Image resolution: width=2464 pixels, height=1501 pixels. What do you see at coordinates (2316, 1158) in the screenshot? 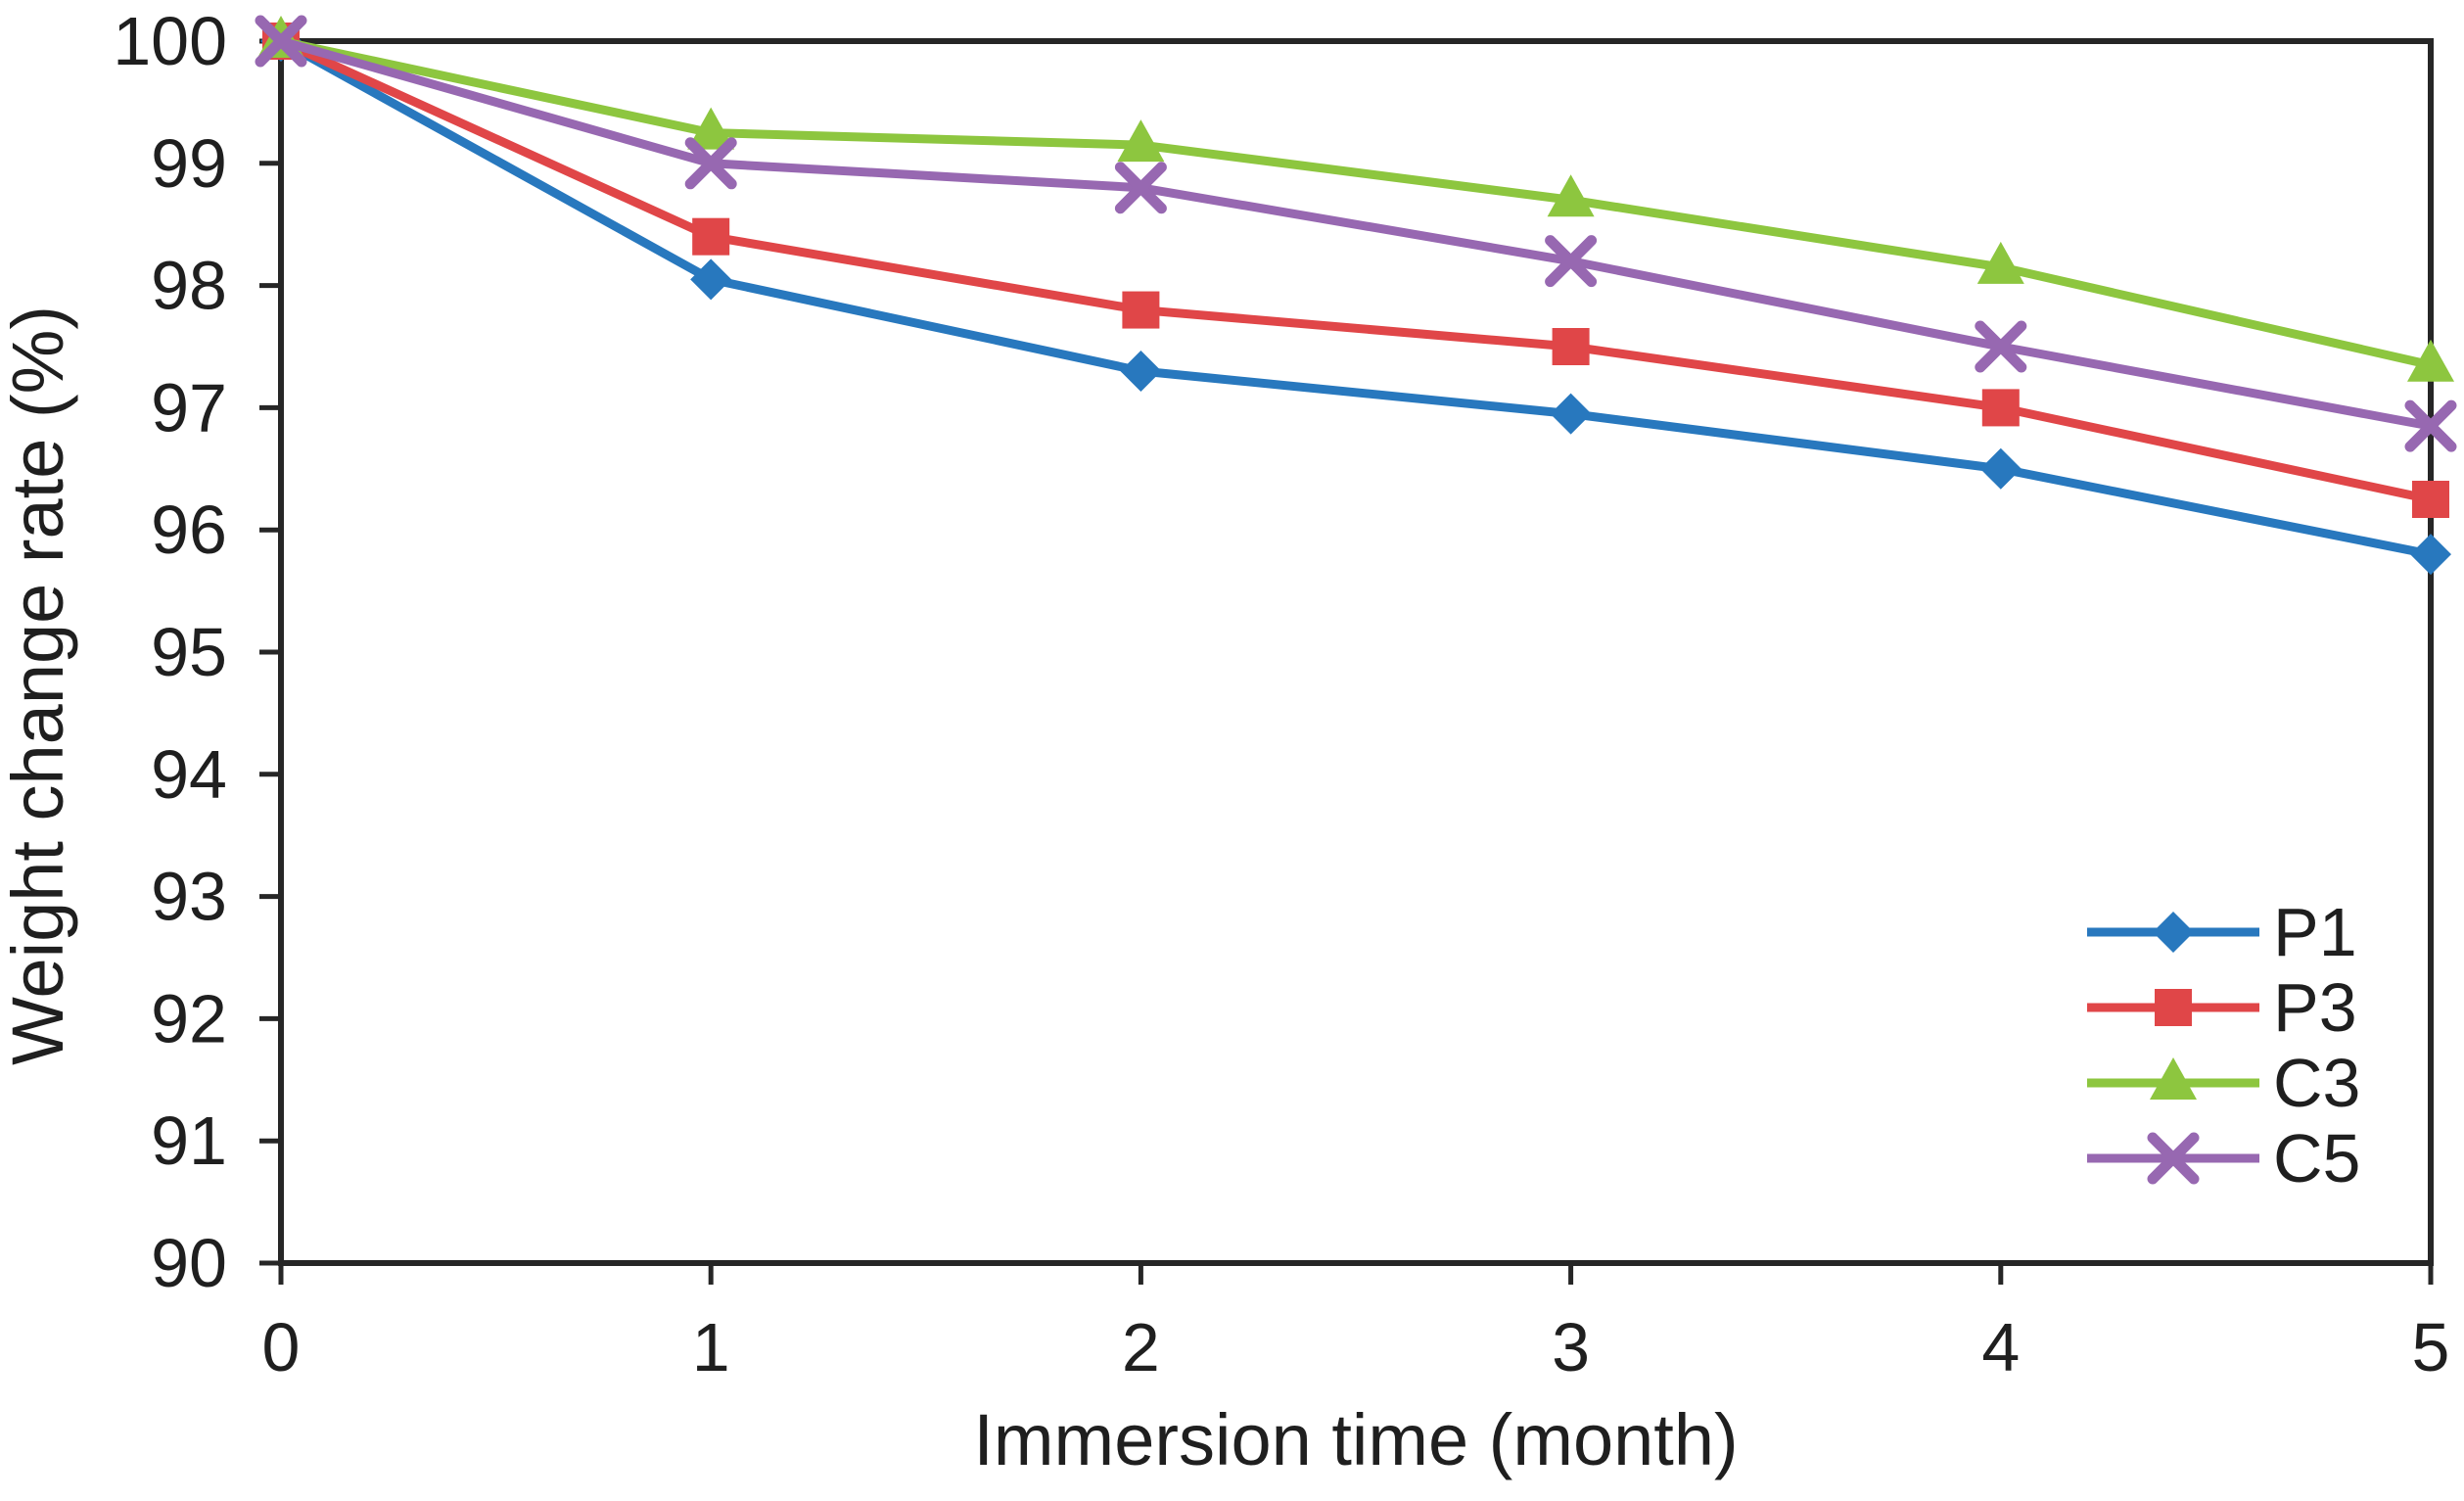
I see `legend-label-c5: C5` at bounding box center [2316, 1158].